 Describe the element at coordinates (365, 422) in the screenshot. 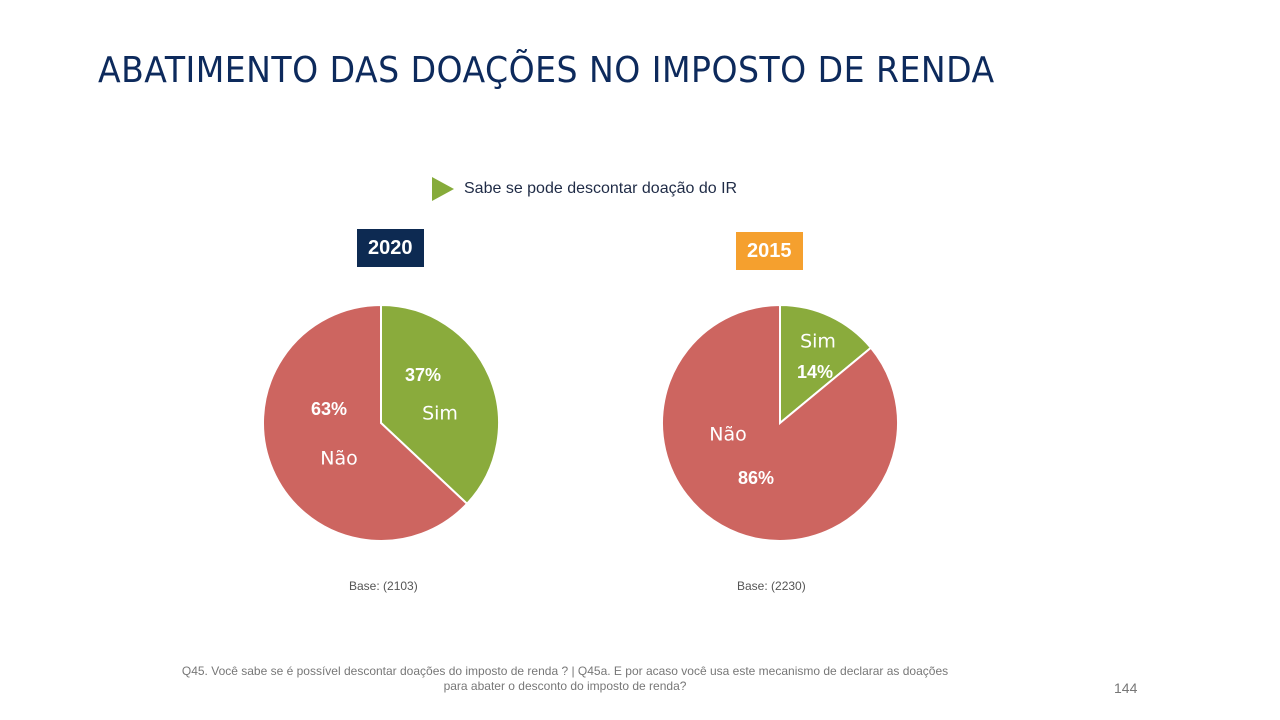

I see `pie-2020-slice-nao` at that location.